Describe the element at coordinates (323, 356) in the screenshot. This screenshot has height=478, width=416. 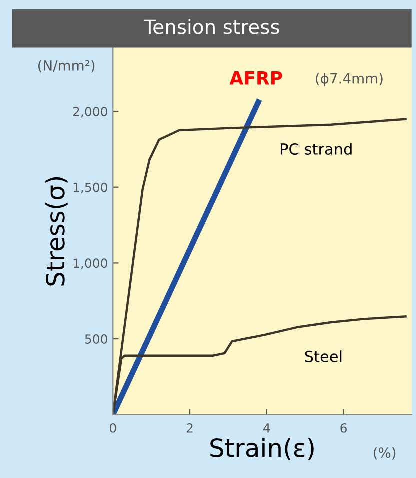
I see `series-label: Steel` at that location.